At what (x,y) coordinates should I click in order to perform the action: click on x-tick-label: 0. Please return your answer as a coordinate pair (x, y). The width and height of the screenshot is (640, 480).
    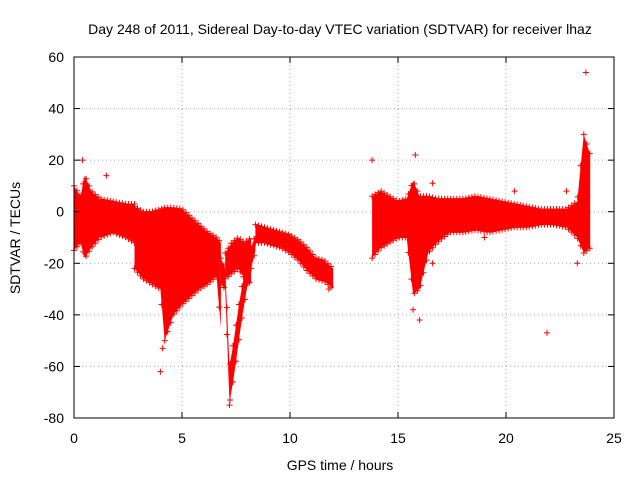
    Looking at the image, I should click on (74, 438).